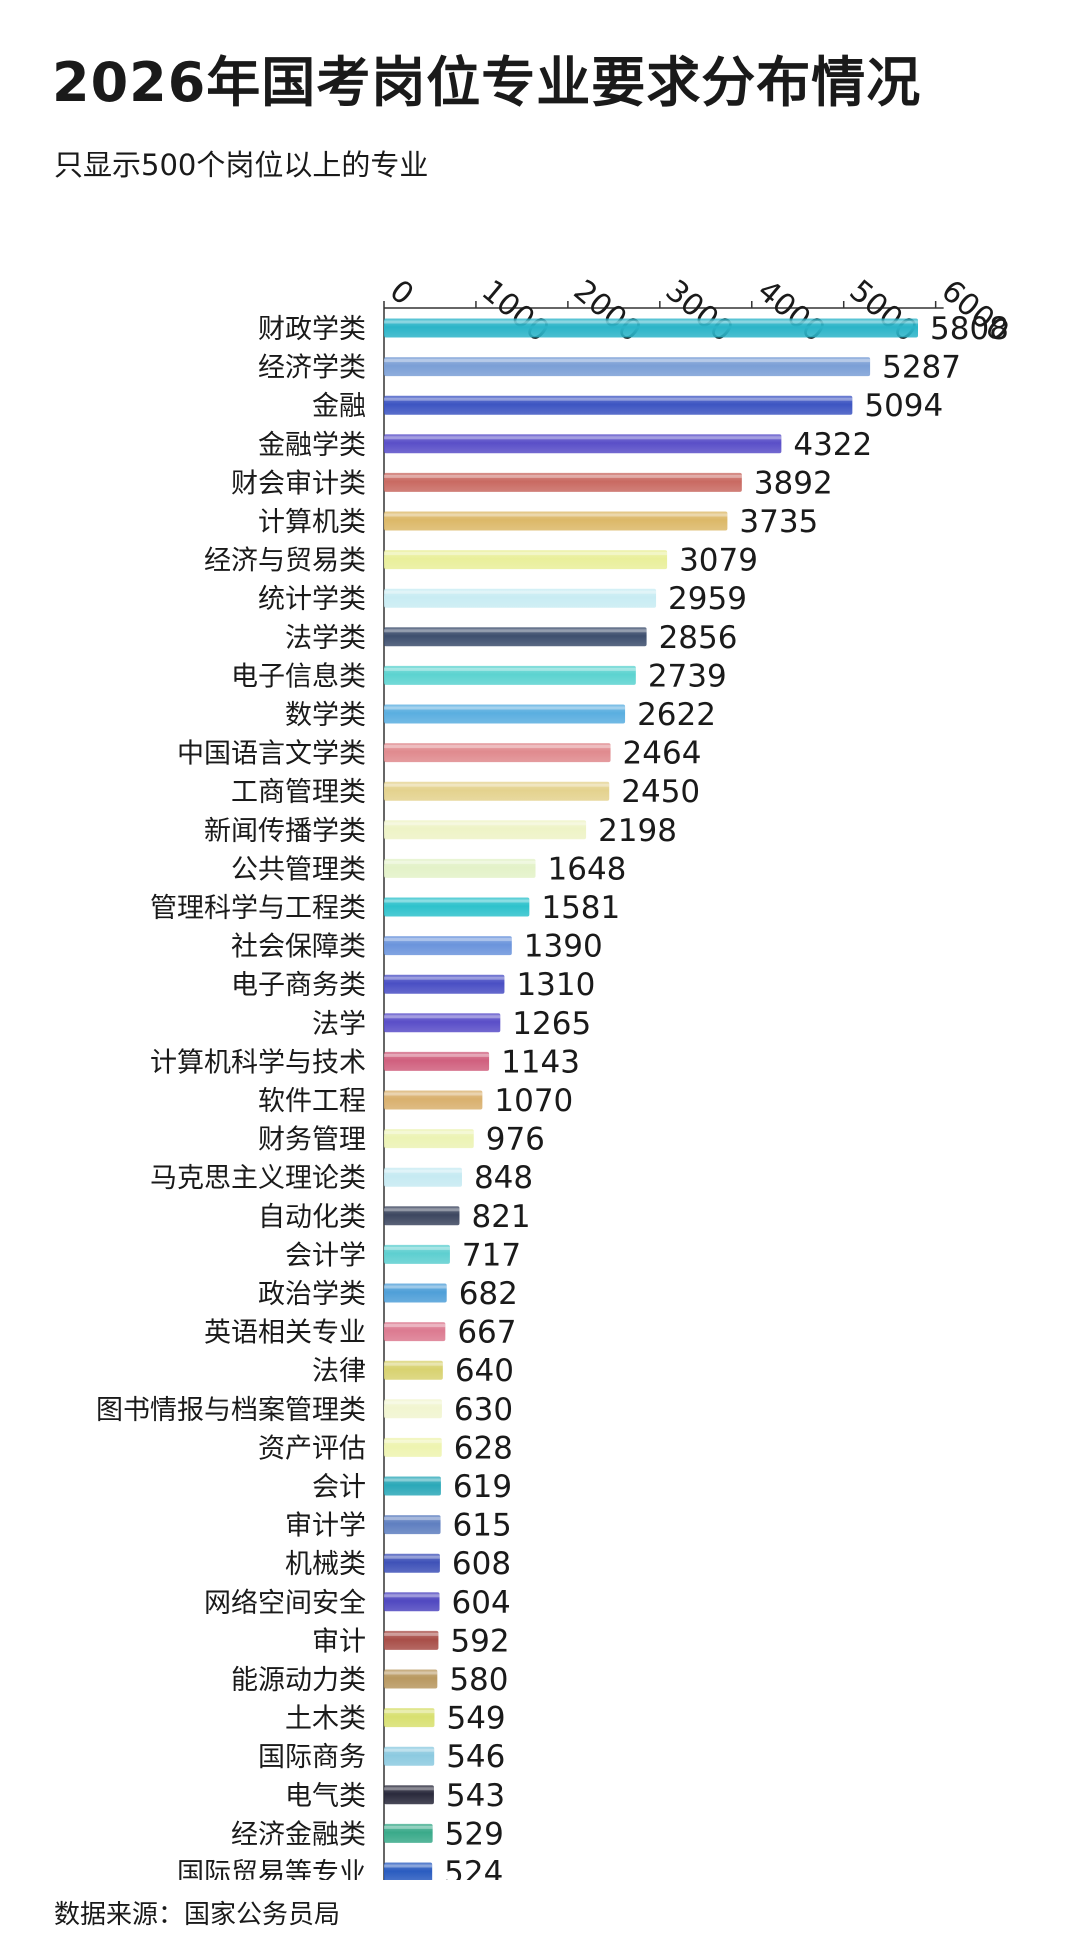 The height and width of the screenshot is (1956, 1080). I want to click on chart-title: 2026年国考岗位专业要求分布情况, so click(487, 82).